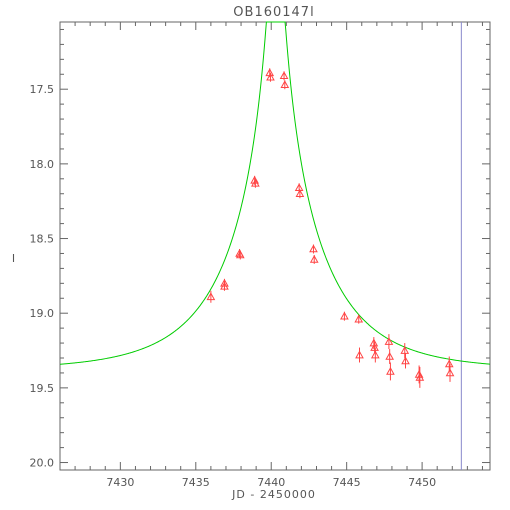 Image resolution: width=510 pixels, height=510 pixels. What do you see at coordinates (273, 494) in the screenshot?
I see `x-axis-label: JD - 2450000` at bounding box center [273, 494].